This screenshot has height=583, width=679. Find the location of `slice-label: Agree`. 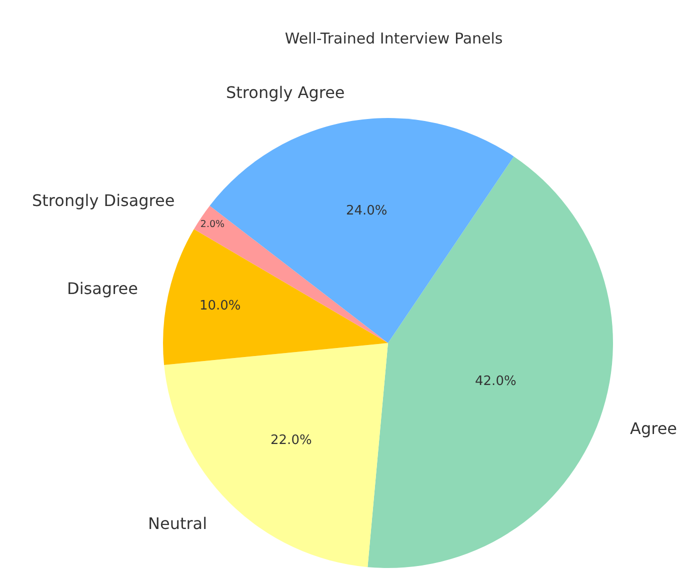

slice-label: Agree is located at coordinates (654, 428).